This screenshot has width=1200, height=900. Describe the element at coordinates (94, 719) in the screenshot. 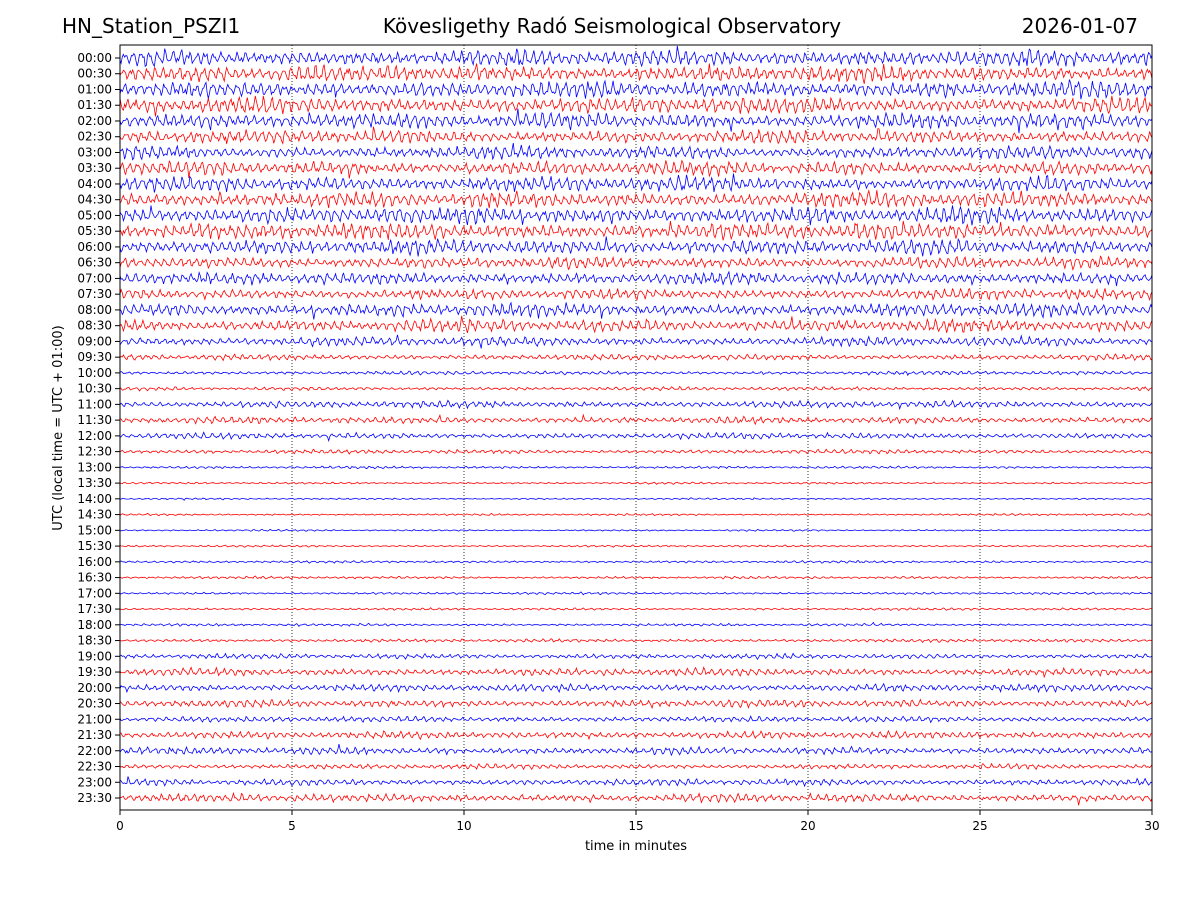

I see `y-tick-label: 21:00` at that location.